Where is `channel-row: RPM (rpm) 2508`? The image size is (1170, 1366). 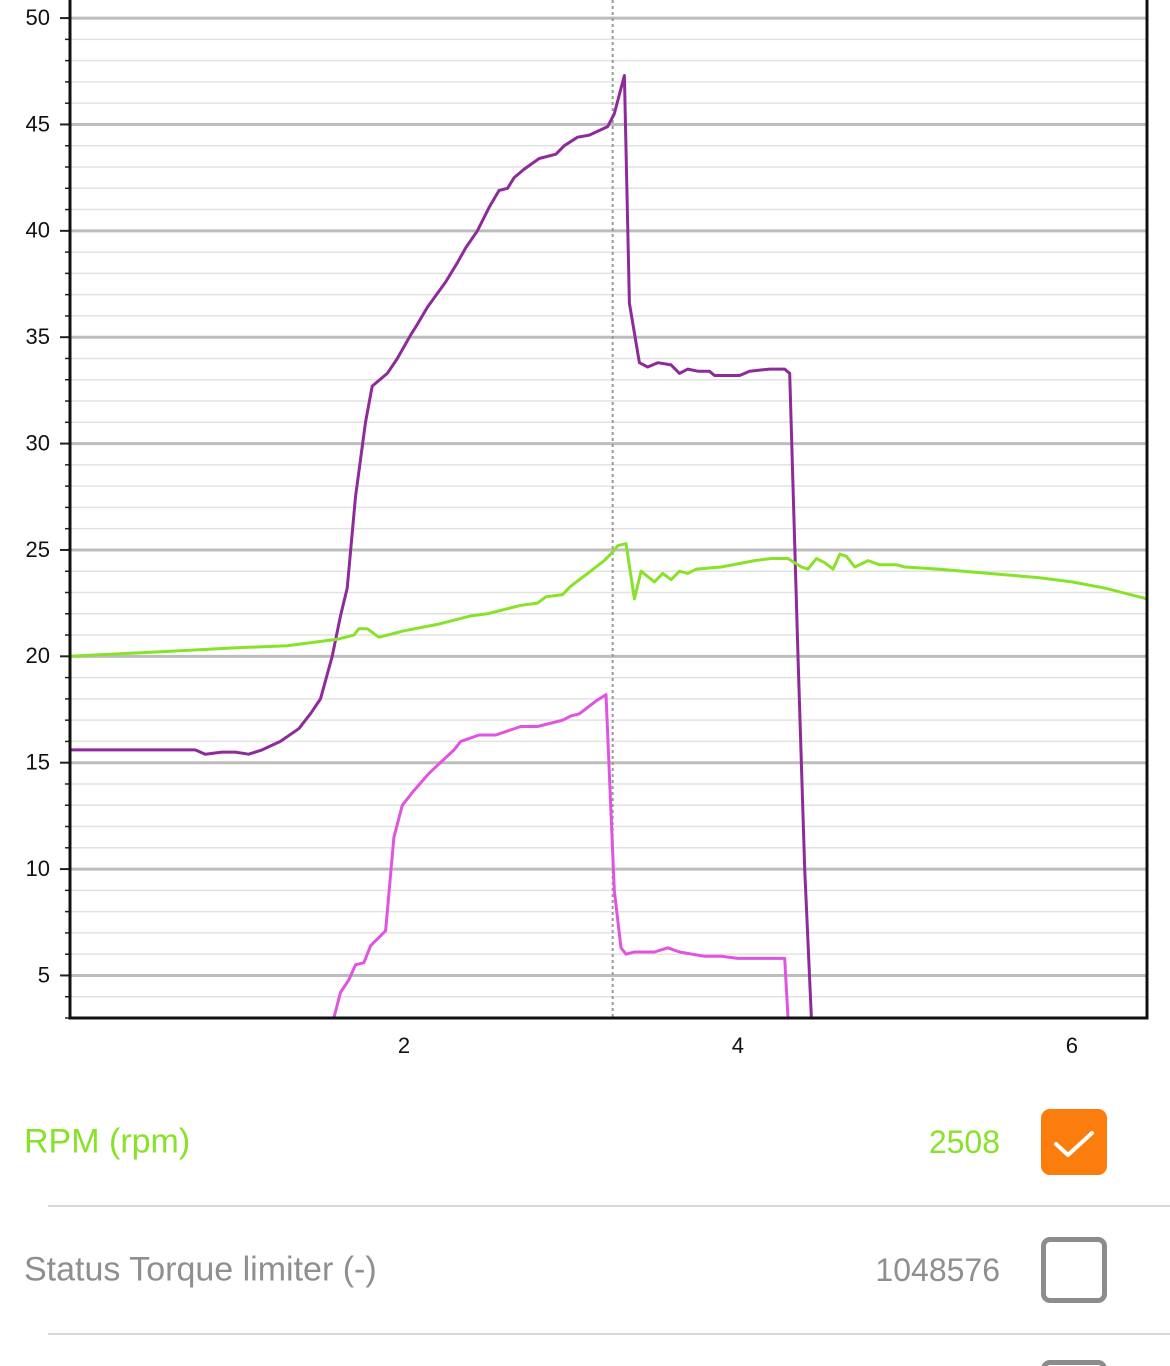 channel-row: RPM (rpm) 2508 is located at coordinates (585, 1142).